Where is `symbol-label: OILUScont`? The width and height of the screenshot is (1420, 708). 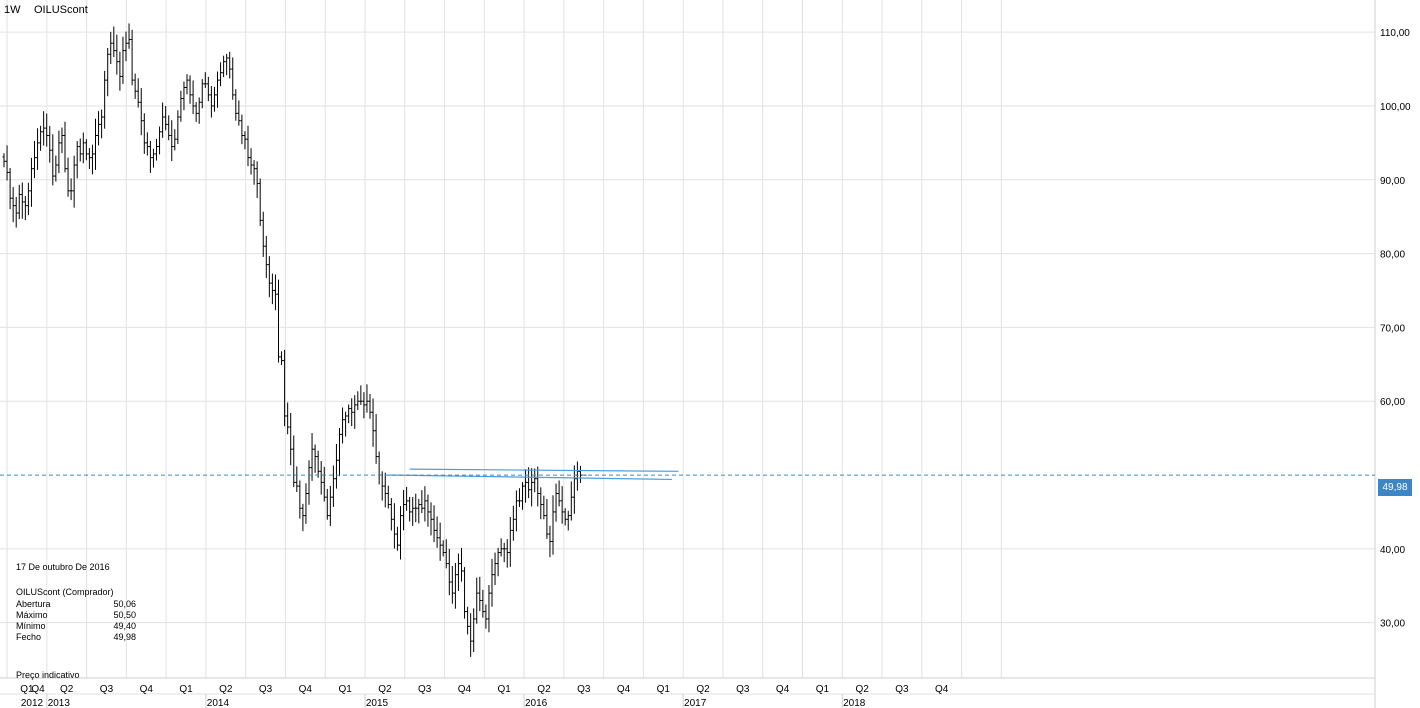
symbol-label: OILUScont is located at coordinates (61, 10).